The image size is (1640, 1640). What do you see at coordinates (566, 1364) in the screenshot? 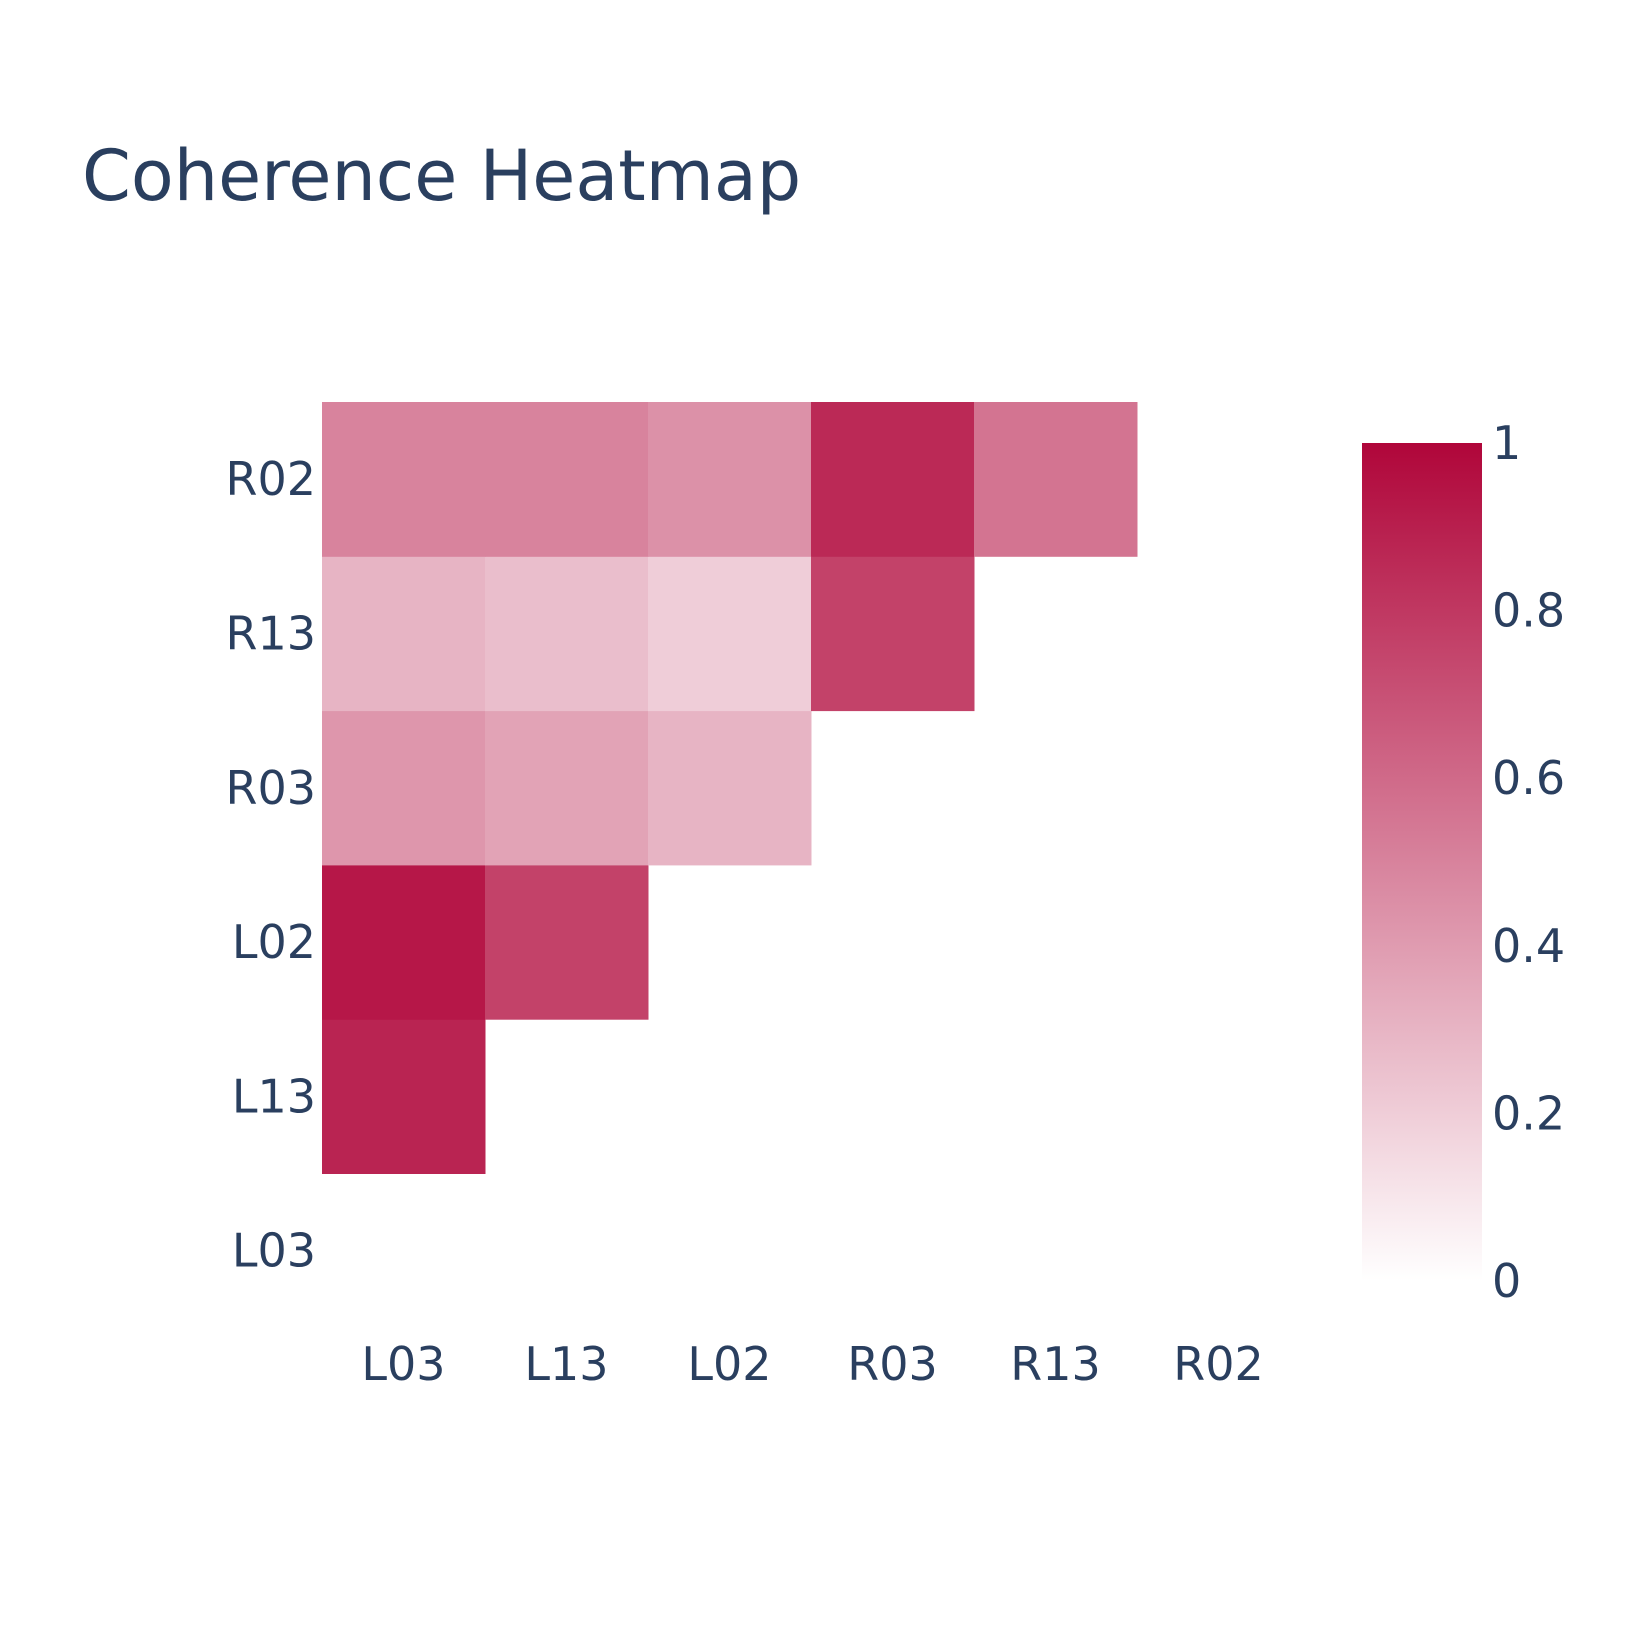
I see `x-tick-label: L13` at bounding box center [566, 1364].